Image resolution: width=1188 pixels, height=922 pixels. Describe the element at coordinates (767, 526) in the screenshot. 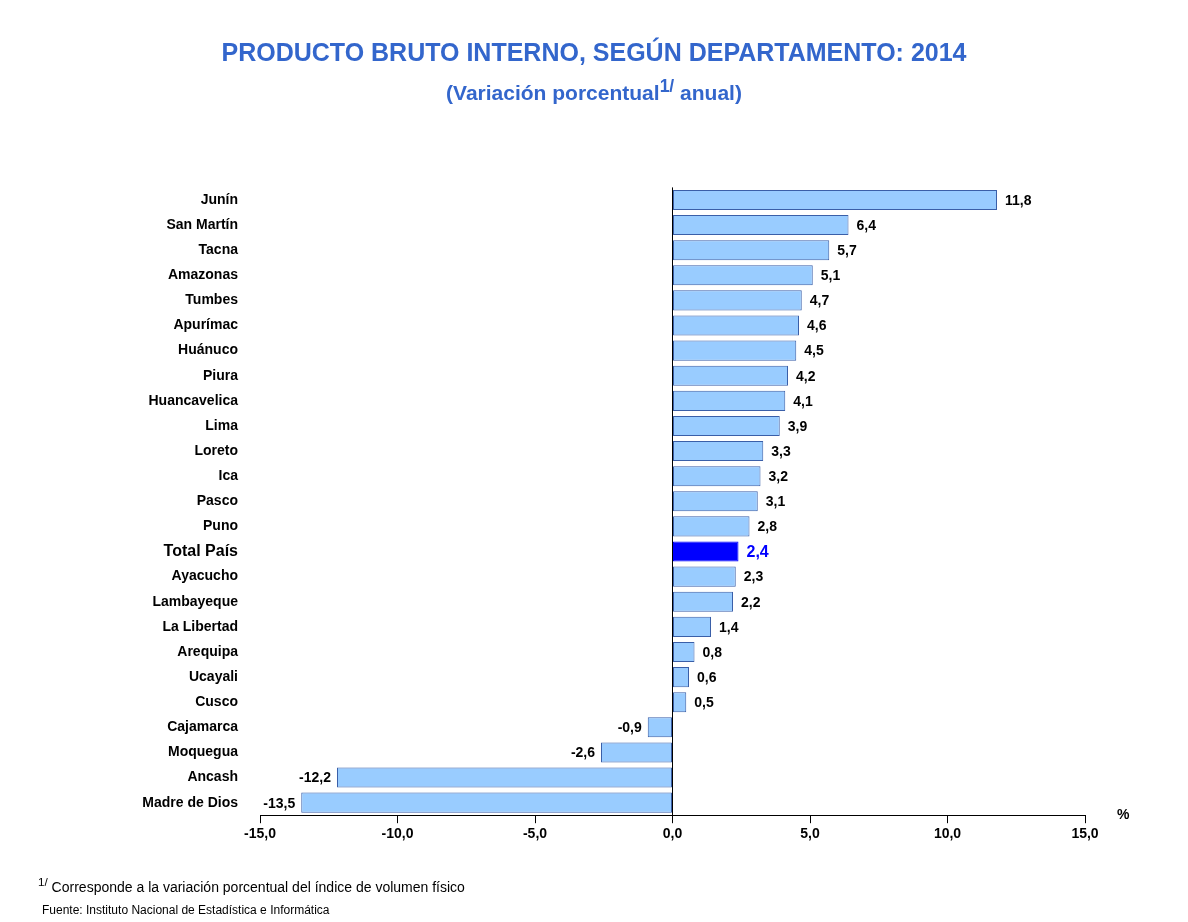

I see `data-label: 2,8` at that location.